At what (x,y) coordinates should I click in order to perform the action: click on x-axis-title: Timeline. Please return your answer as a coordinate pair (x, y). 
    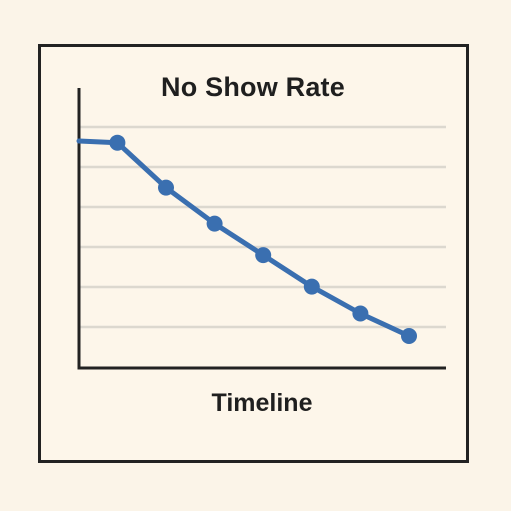
    Looking at the image, I should click on (262, 403).